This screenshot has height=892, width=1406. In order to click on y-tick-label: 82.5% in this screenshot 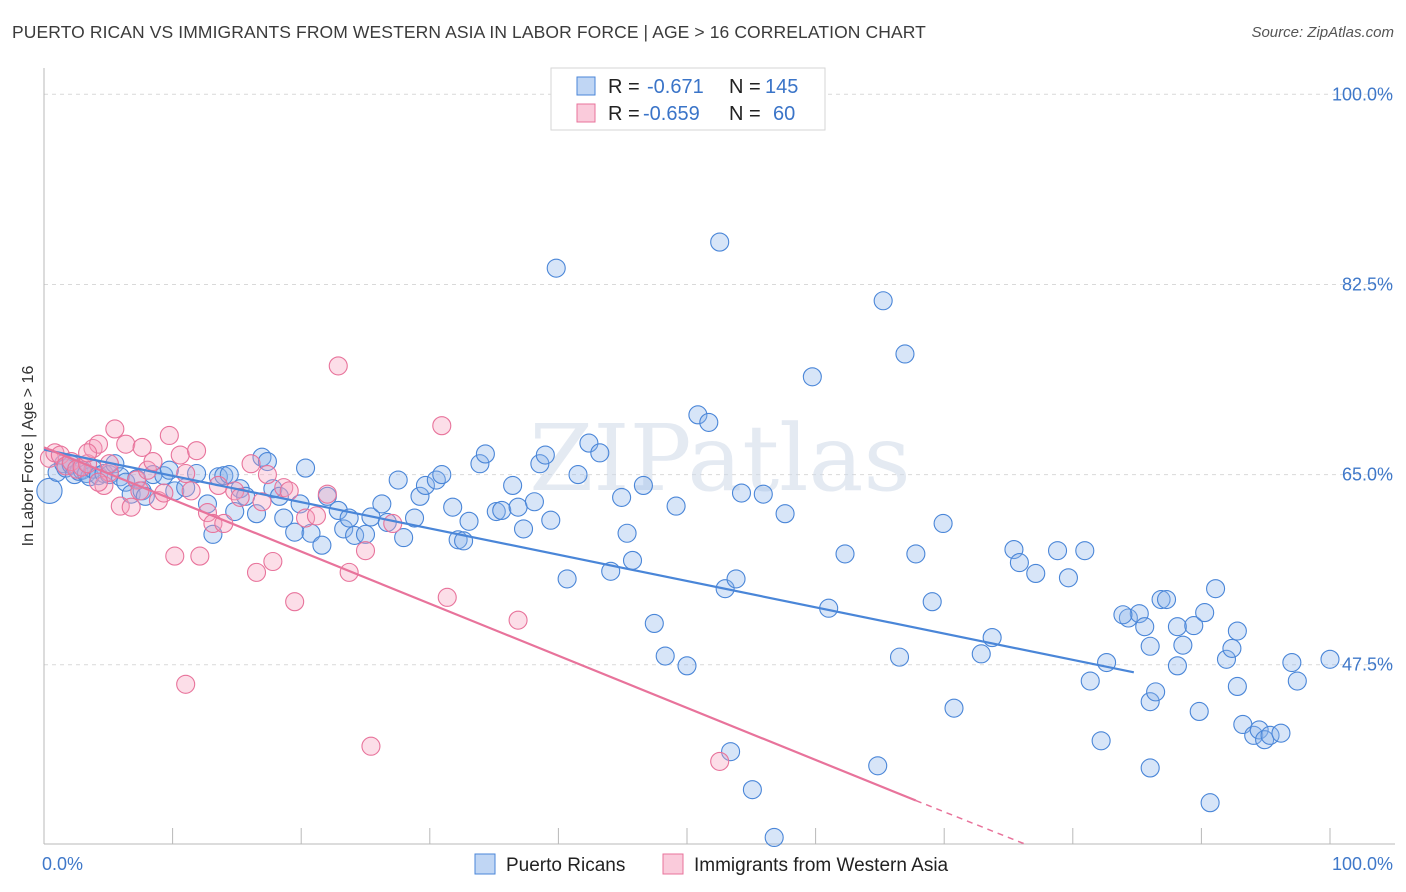, I will do `click(1367, 284)`.